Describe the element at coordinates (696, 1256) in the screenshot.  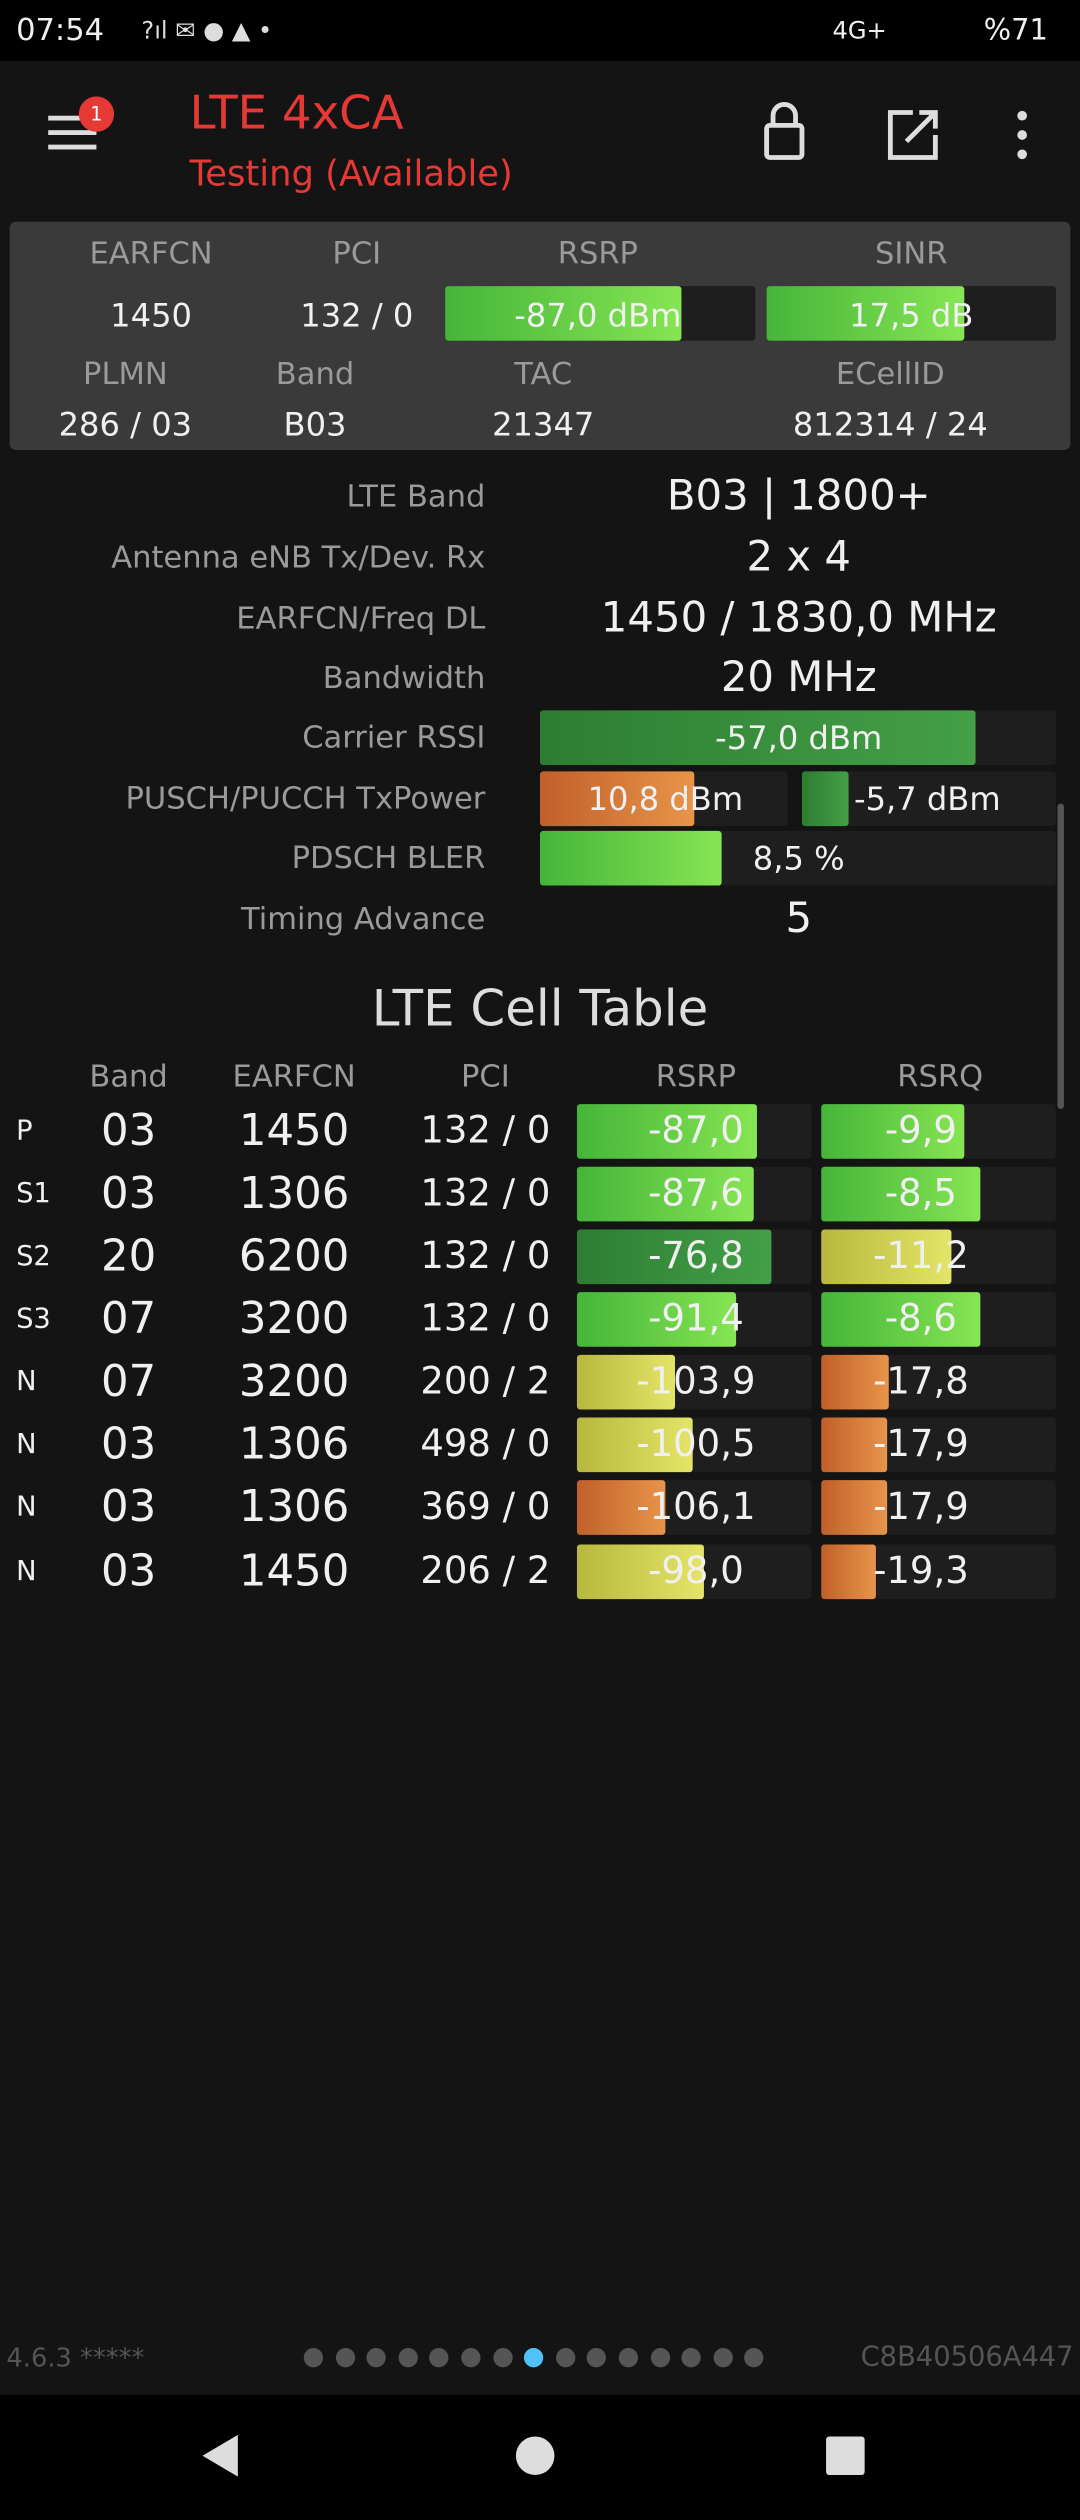
I see `cell-rsrp: -76,8` at that location.